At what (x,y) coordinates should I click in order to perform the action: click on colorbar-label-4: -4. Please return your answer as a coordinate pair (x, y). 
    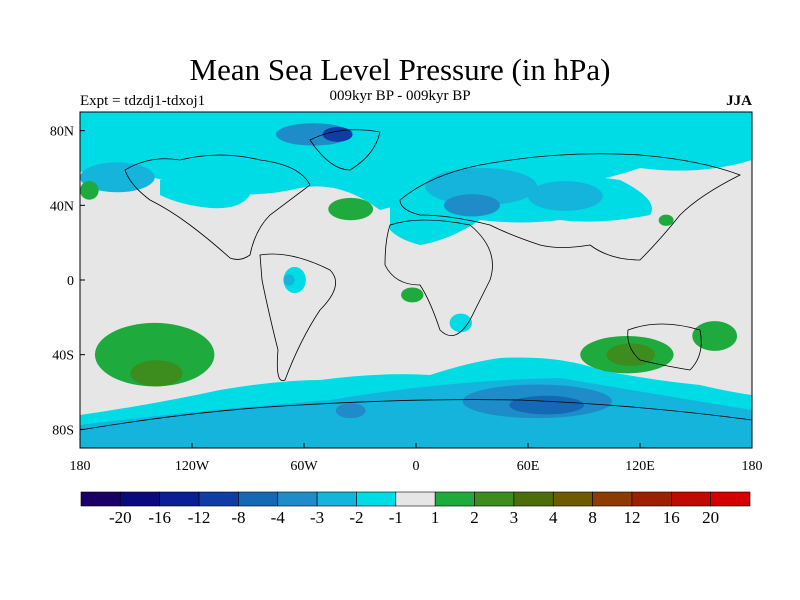
    Looking at the image, I should click on (277, 517).